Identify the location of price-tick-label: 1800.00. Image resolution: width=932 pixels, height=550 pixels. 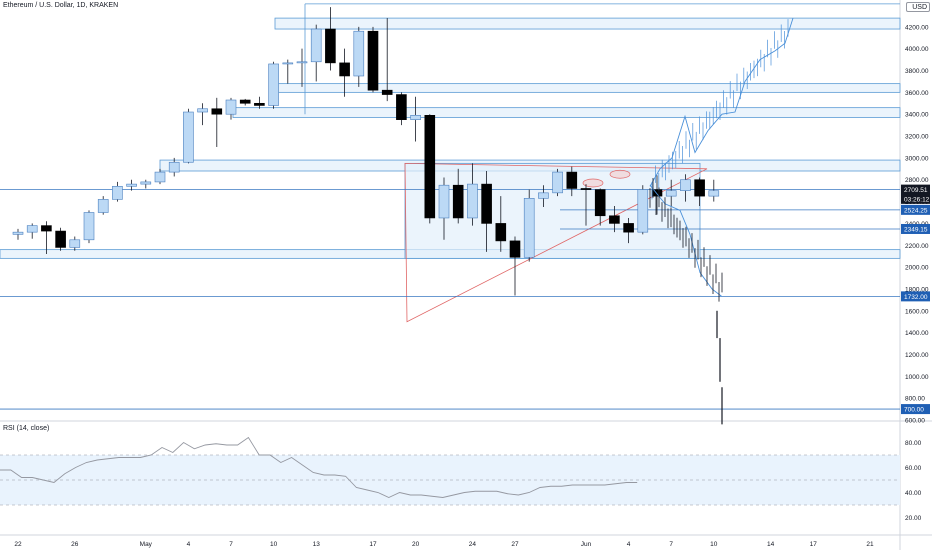
(917, 289).